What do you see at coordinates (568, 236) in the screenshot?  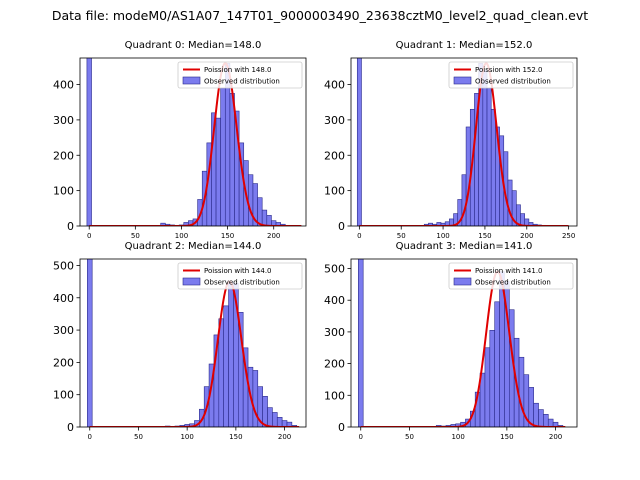 I see `x-tick-label: 250` at bounding box center [568, 236].